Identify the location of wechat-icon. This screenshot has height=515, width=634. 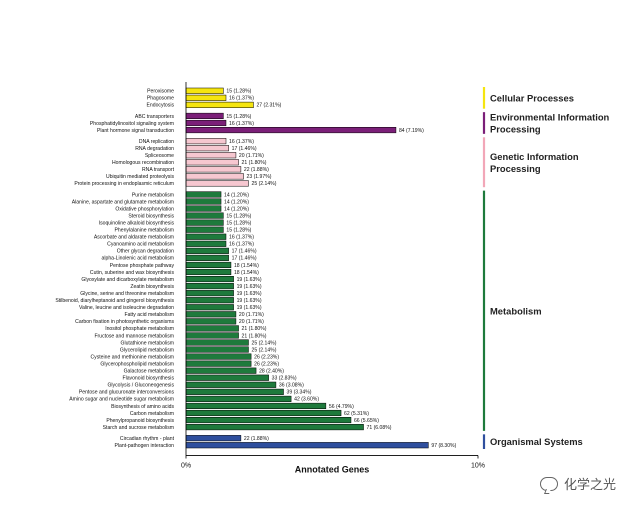
(548, 483).